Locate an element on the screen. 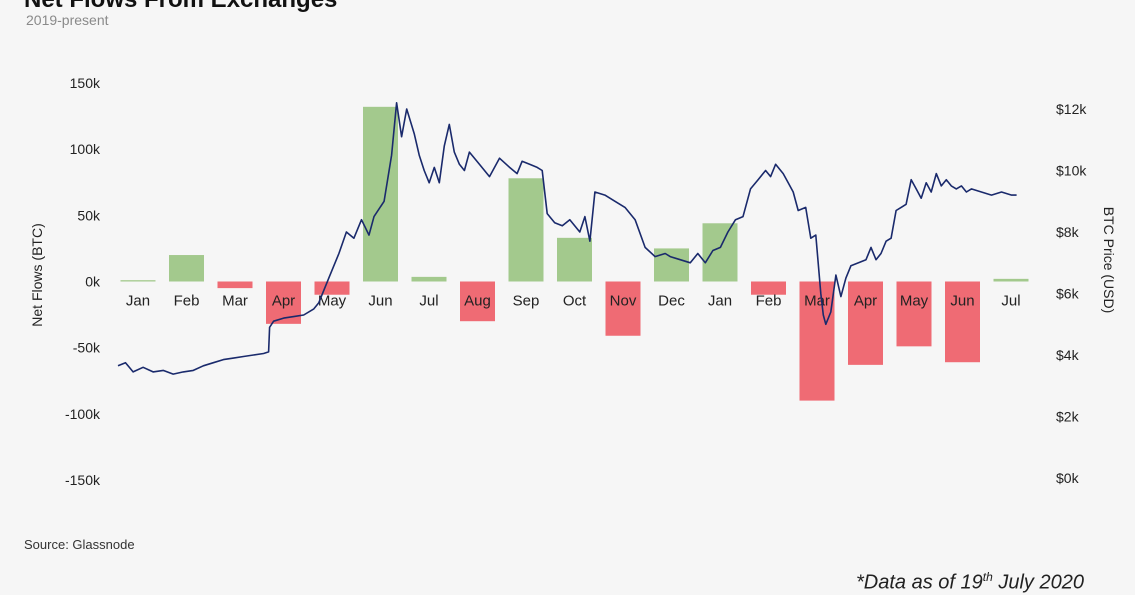 The width and height of the screenshot is (1135, 595). month-label-2: Mar is located at coordinates (235, 301).